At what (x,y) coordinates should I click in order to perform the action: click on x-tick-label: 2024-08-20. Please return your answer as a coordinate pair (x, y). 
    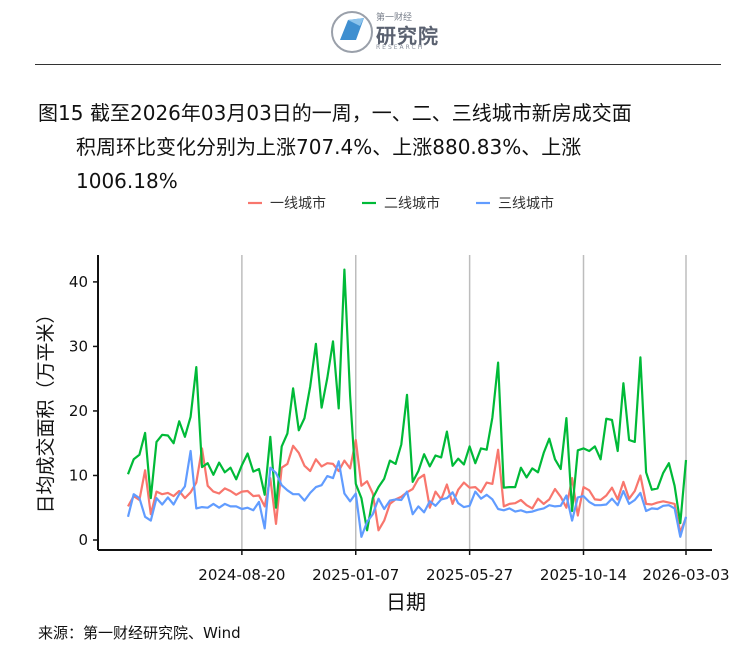
    Looking at the image, I should click on (241, 575).